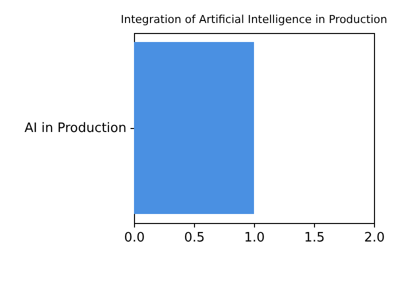 This screenshot has width=400, height=300. I want to click on x-tick-label: 1.0, so click(254, 238).